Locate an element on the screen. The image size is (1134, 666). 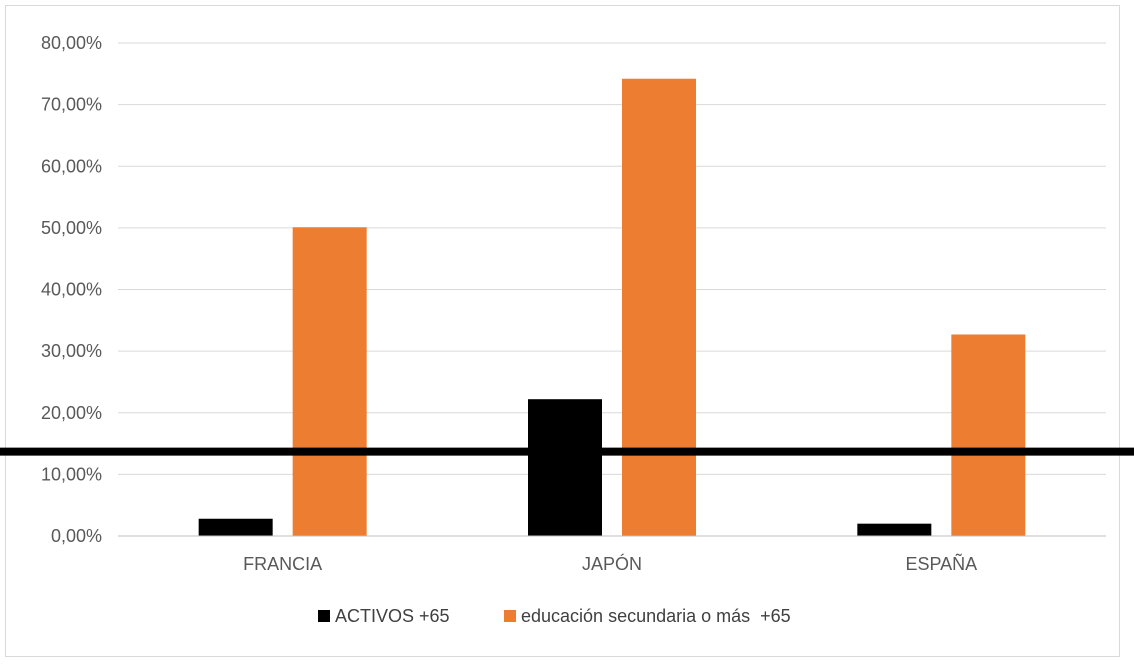
y-tick-label: 0,00% is located at coordinates (76, 536).